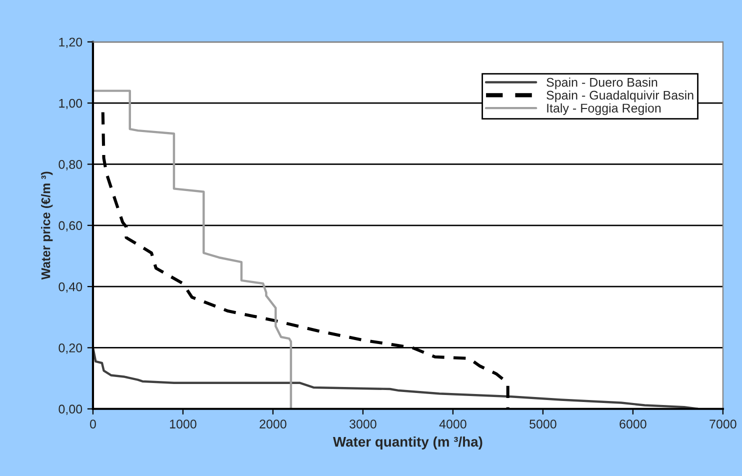 The image size is (742, 476). What do you see at coordinates (407, 443) in the screenshot?
I see `x-axis-title: Water quantity (m ³/ha)` at bounding box center [407, 443].